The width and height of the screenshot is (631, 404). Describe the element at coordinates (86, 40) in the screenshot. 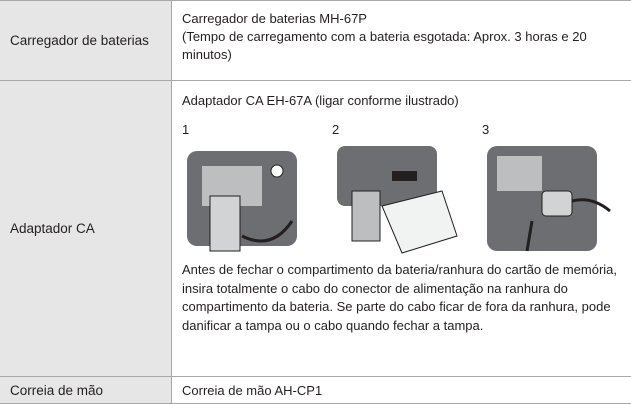

I see `row-label: Carregador de baterias` at that location.